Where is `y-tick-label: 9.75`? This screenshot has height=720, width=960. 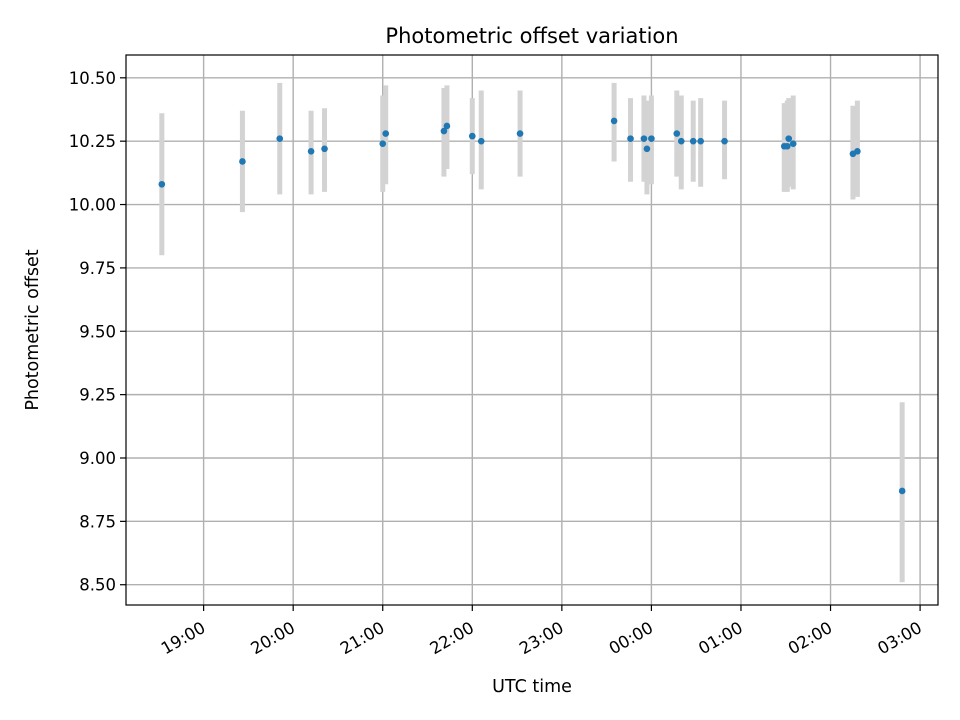
y-tick-label: 9.75 is located at coordinates (97, 268).